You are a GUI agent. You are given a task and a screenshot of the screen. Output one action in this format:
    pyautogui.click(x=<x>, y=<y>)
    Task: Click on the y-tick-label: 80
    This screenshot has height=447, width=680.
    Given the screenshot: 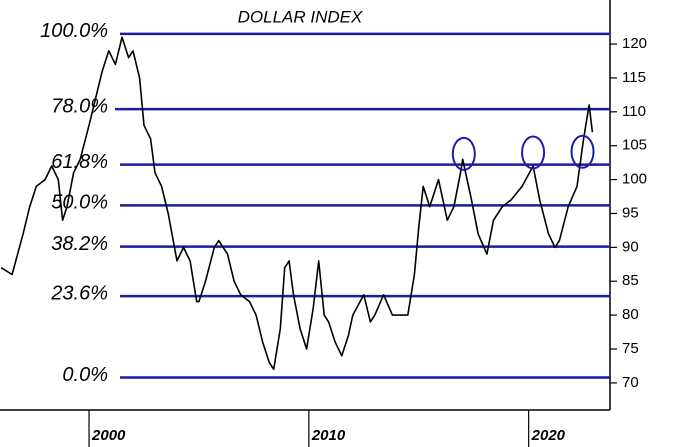 What is the action you would take?
    pyautogui.click(x=630, y=314)
    